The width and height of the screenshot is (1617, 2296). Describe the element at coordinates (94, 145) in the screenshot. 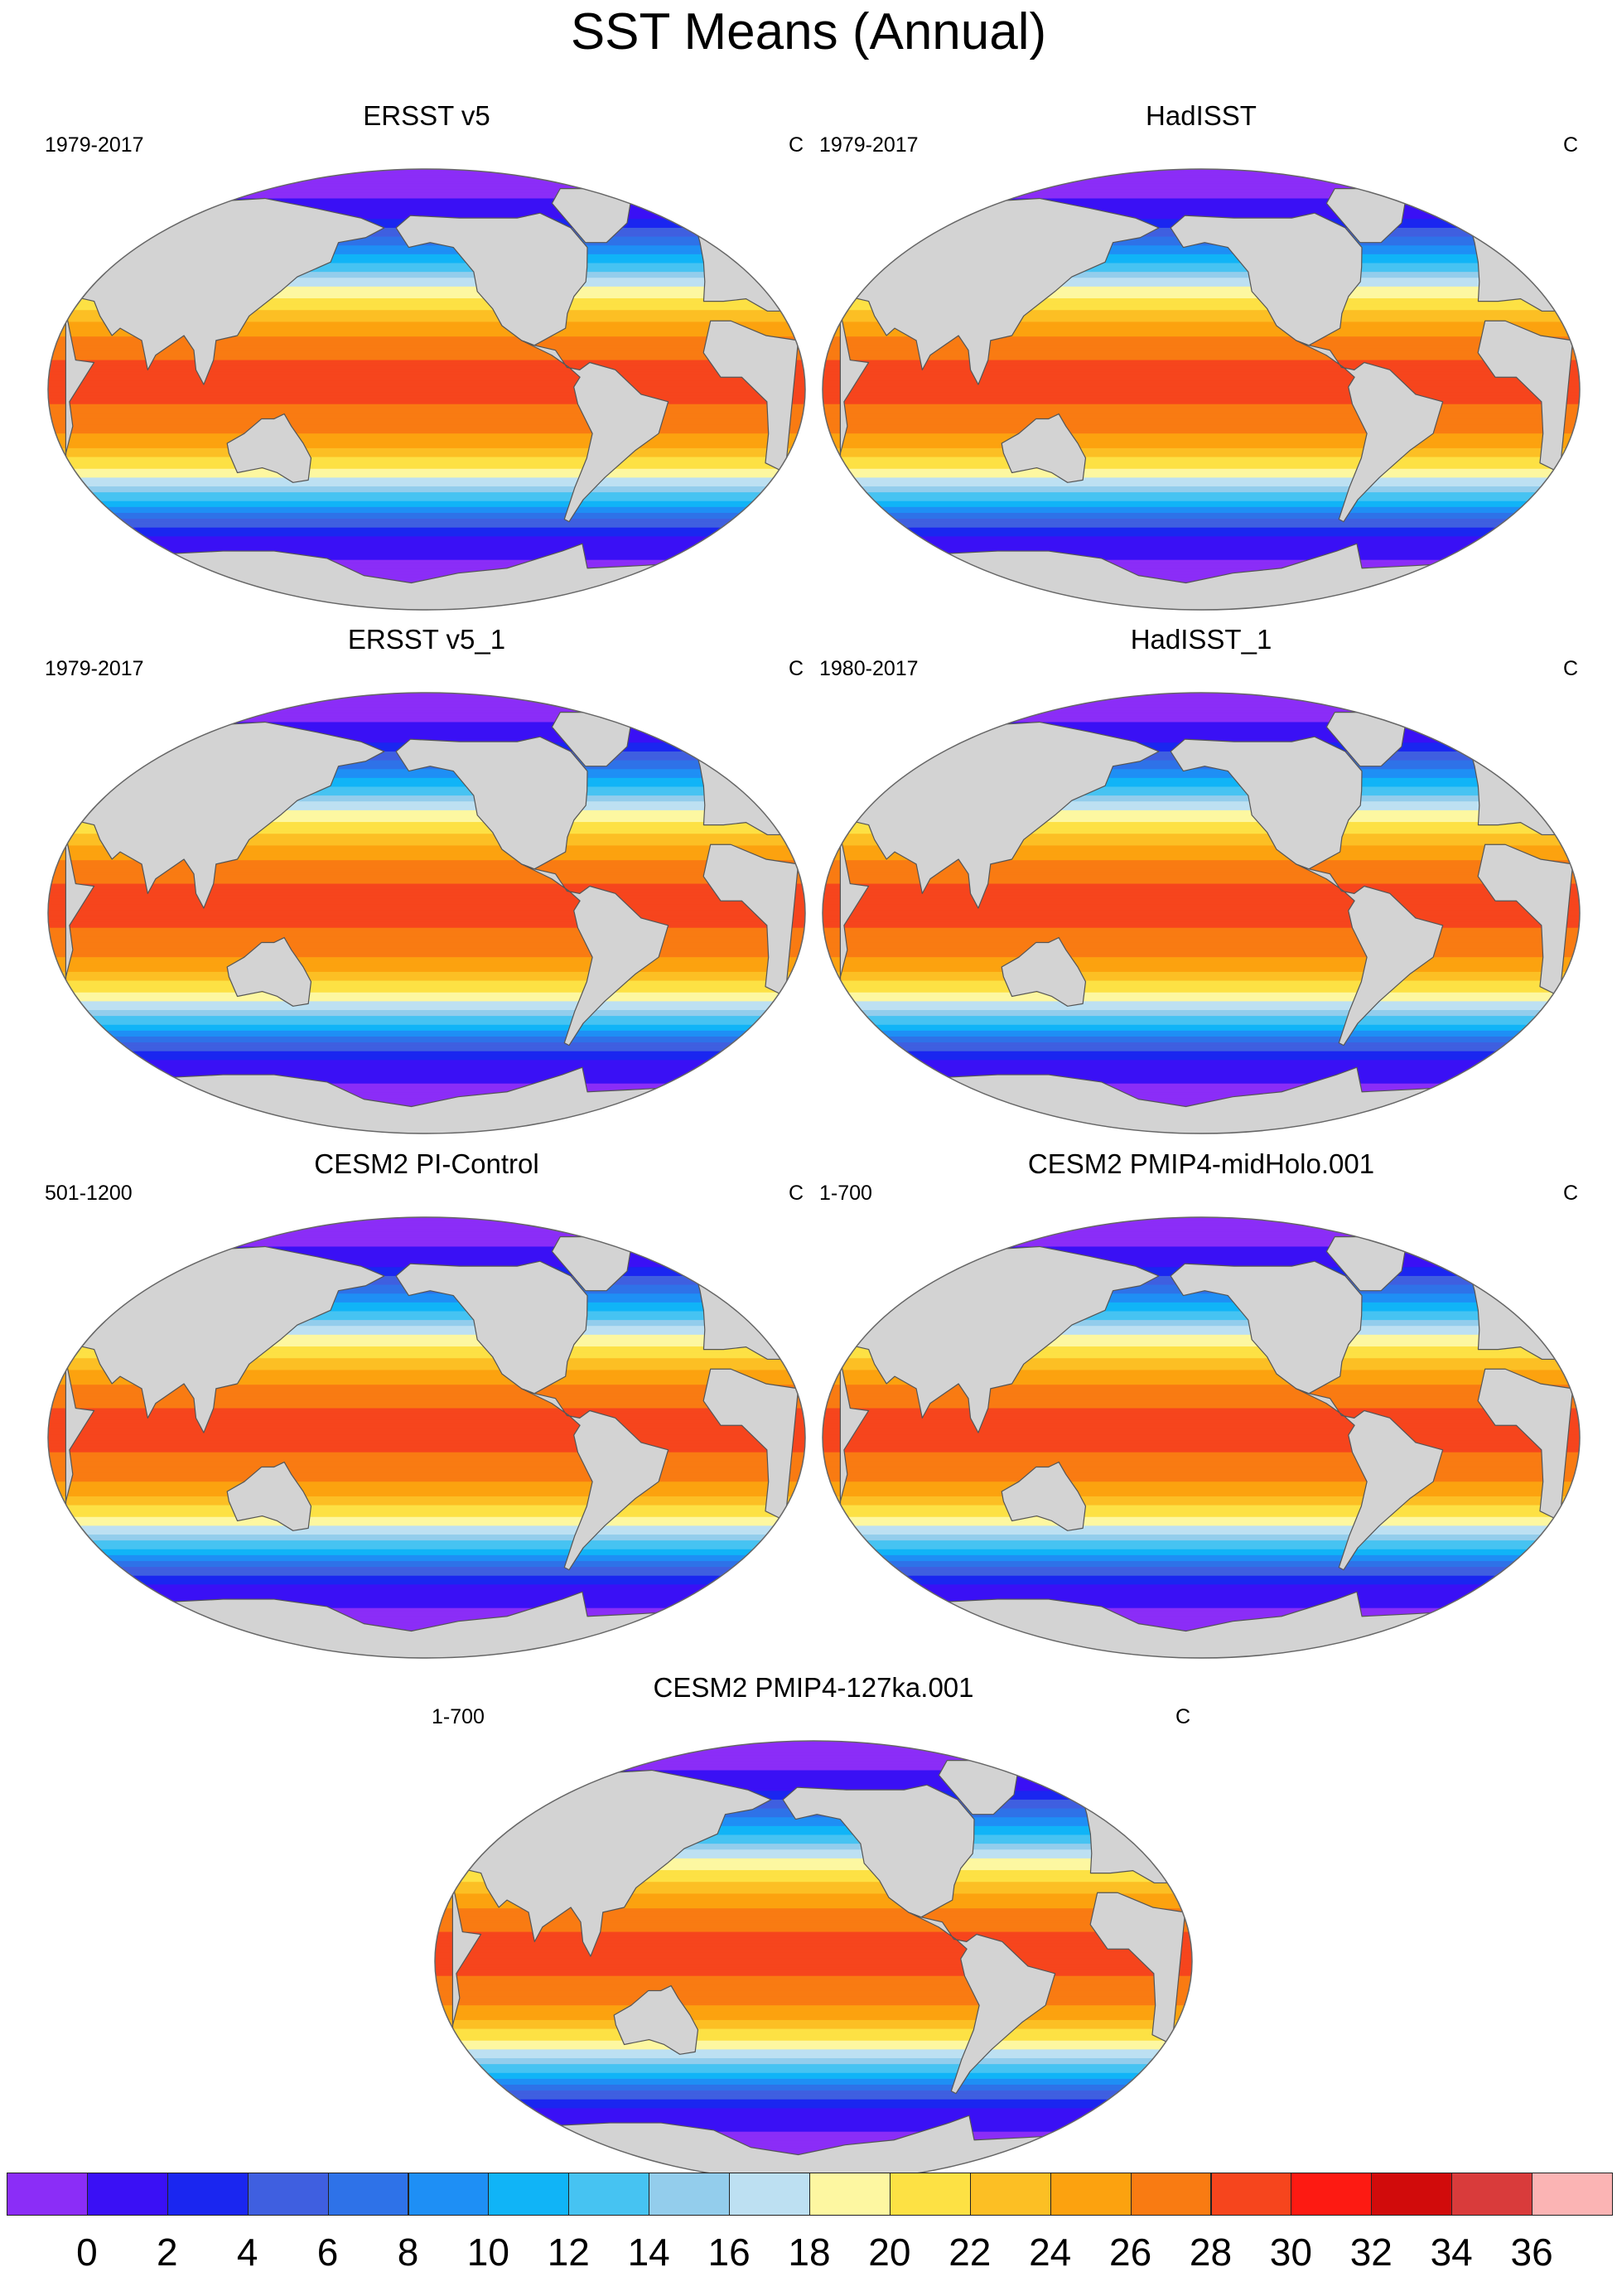

I see `panel-period: 1979-2017` at that location.